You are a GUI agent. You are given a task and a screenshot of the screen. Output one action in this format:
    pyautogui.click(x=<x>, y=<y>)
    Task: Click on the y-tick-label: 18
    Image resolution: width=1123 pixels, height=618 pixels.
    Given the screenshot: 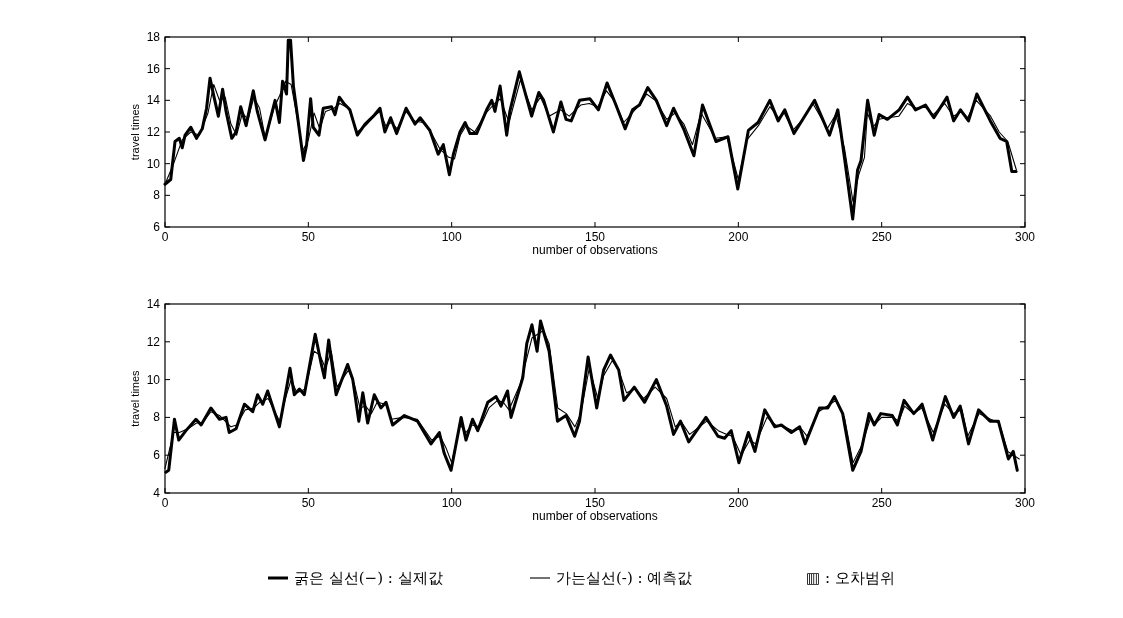 What is the action you would take?
    pyautogui.click(x=153, y=37)
    